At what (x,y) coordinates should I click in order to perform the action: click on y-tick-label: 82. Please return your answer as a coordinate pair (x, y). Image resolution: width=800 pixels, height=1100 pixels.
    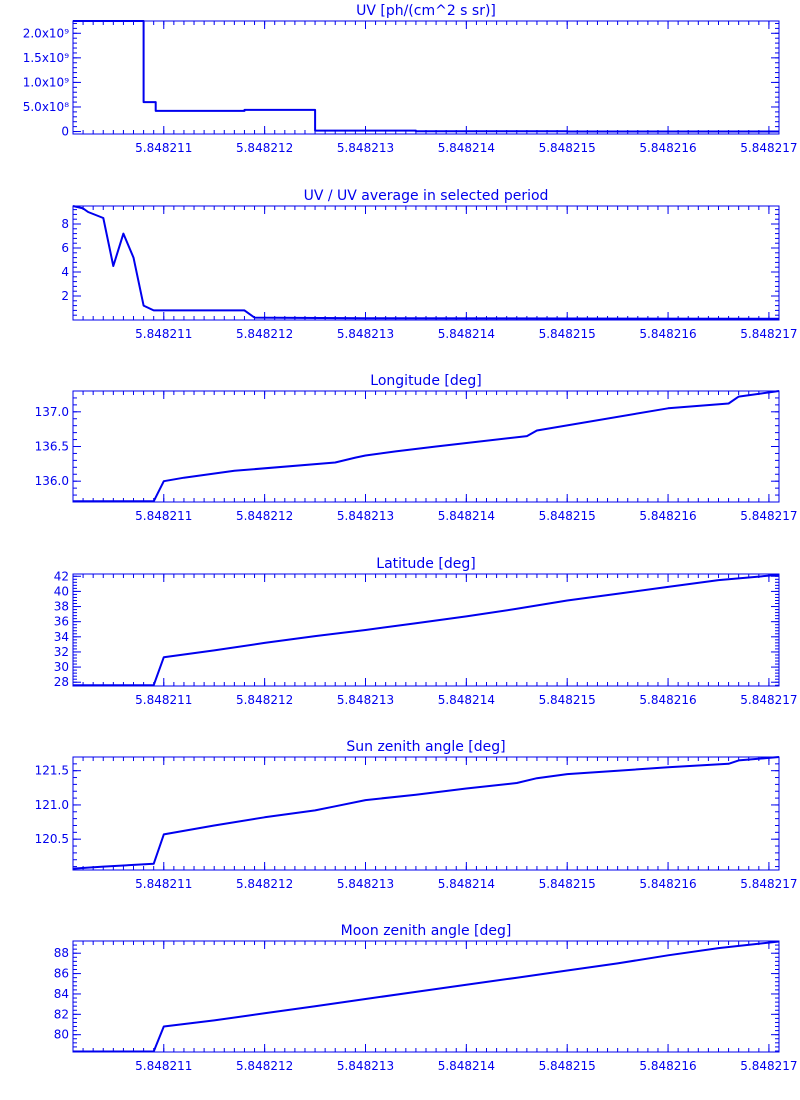
    Looking at the image, I should click on (61, 1014).